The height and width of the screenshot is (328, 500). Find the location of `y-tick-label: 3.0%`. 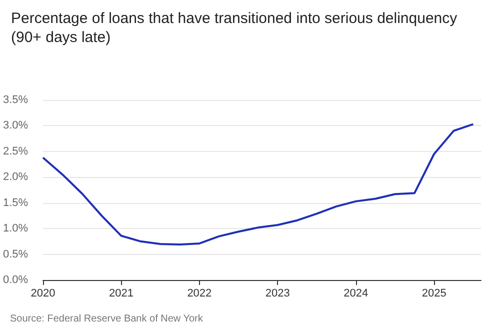

y-tick-label: 3.0% is located at coordinates (15, 126).